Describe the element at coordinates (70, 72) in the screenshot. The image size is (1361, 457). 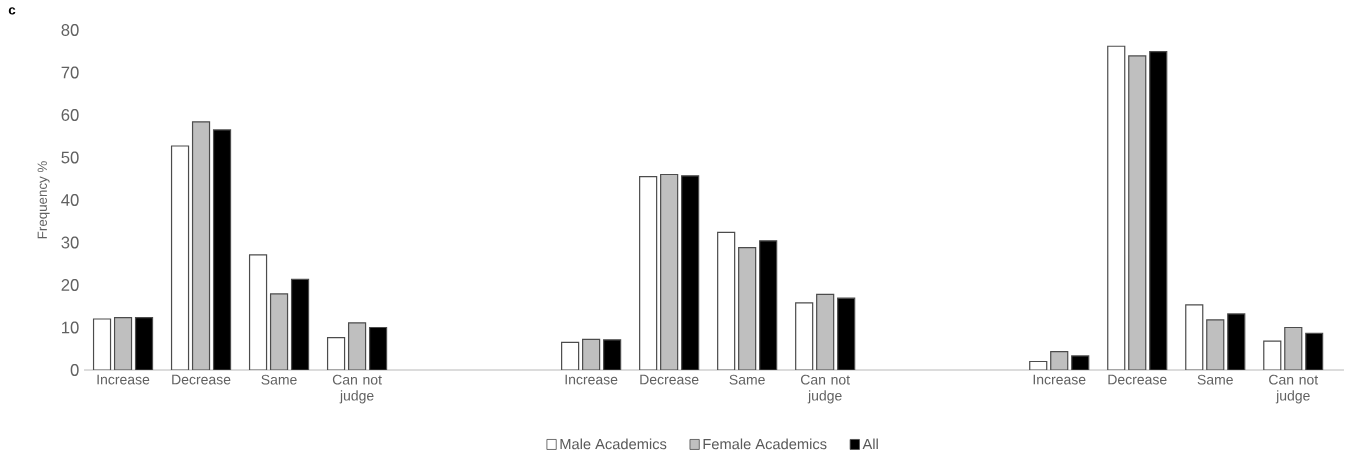
I see `y-tick-label: 70` at that location.